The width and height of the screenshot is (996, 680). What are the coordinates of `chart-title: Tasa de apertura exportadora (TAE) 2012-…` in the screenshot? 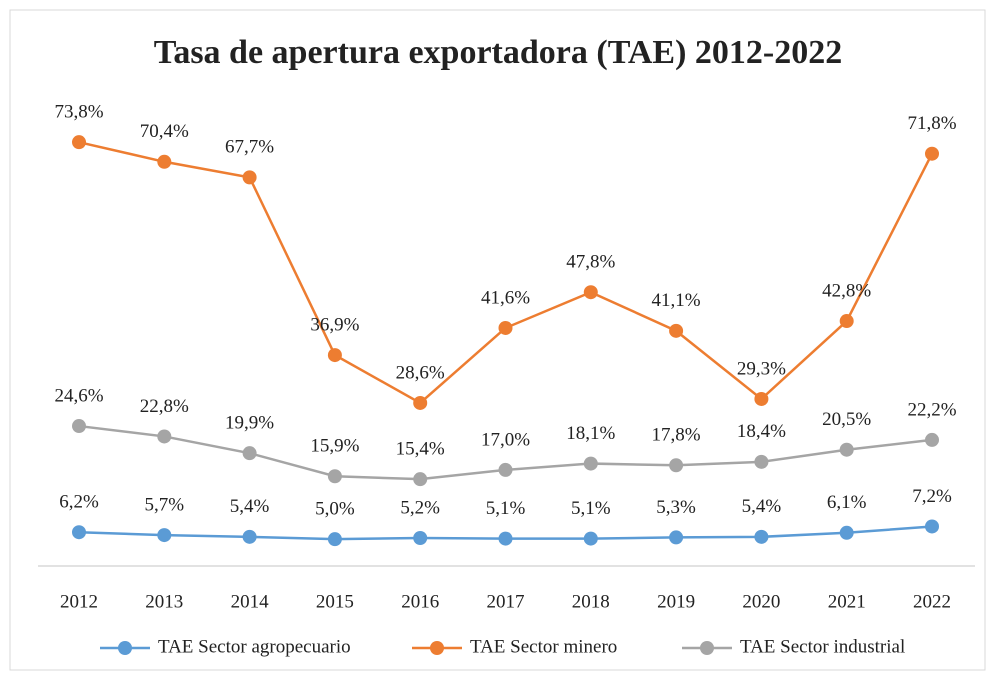 It's located at (498, 52).